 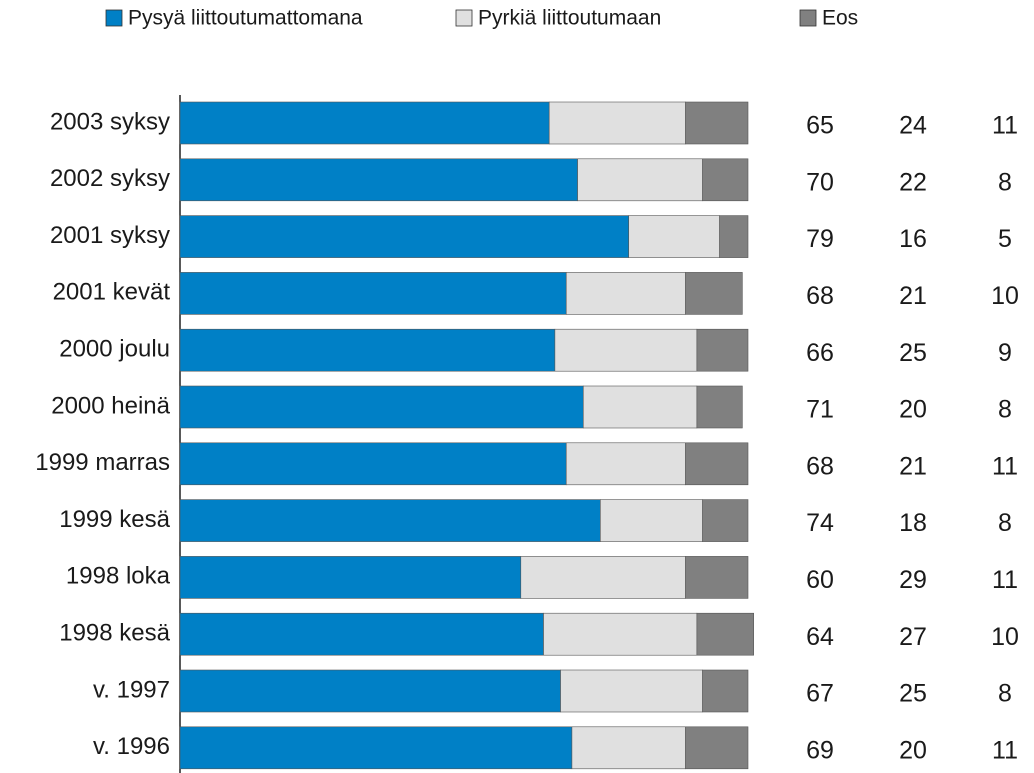 What do you see at coordinates (114, 349) in the screenshot?
I see `y-tick-label: 2000 joulu` at bounding box center [114, 349].